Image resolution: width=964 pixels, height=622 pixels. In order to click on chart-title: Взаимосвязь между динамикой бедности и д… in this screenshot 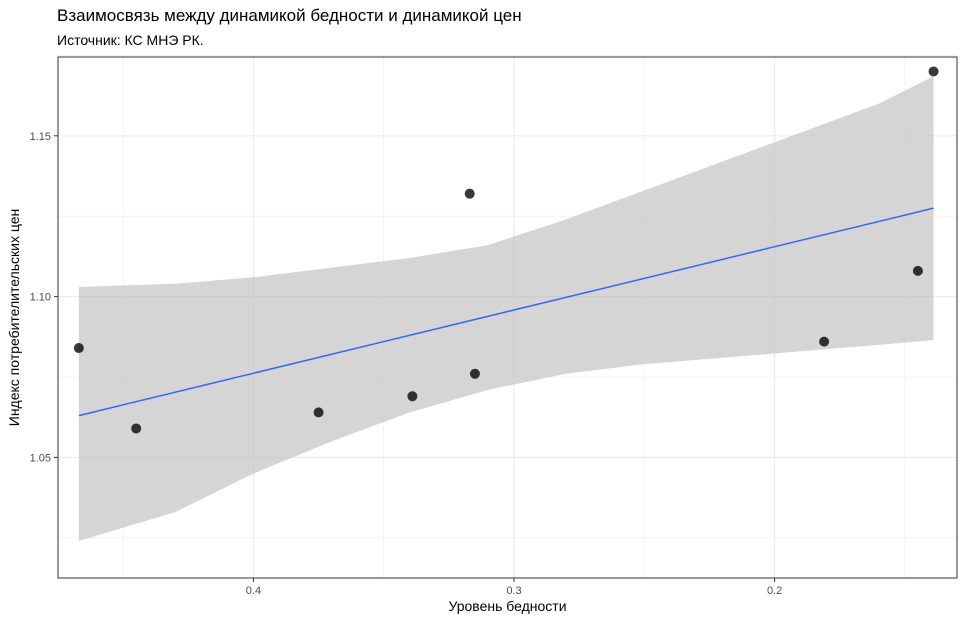, I will do `click(289, 15)`.